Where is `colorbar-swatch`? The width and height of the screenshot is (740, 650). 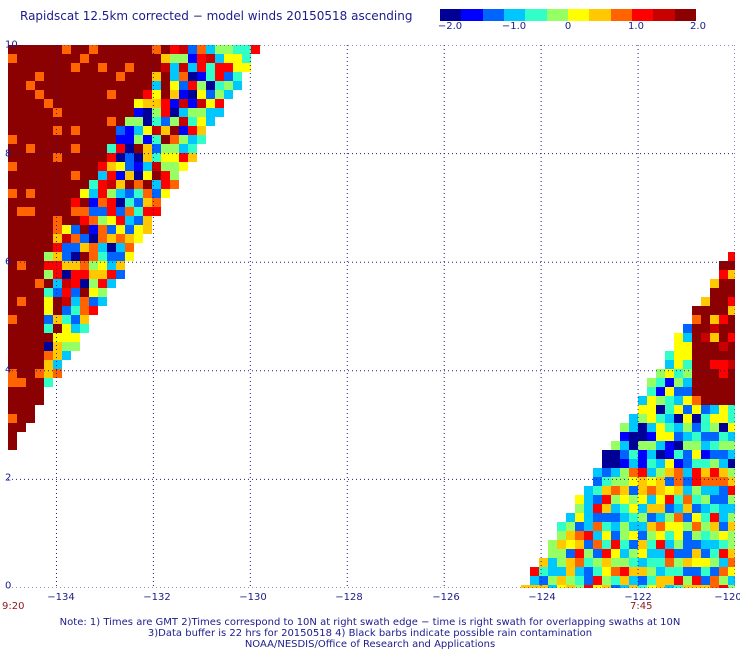 colorbar-swatch is located at coordinates (685, 15).